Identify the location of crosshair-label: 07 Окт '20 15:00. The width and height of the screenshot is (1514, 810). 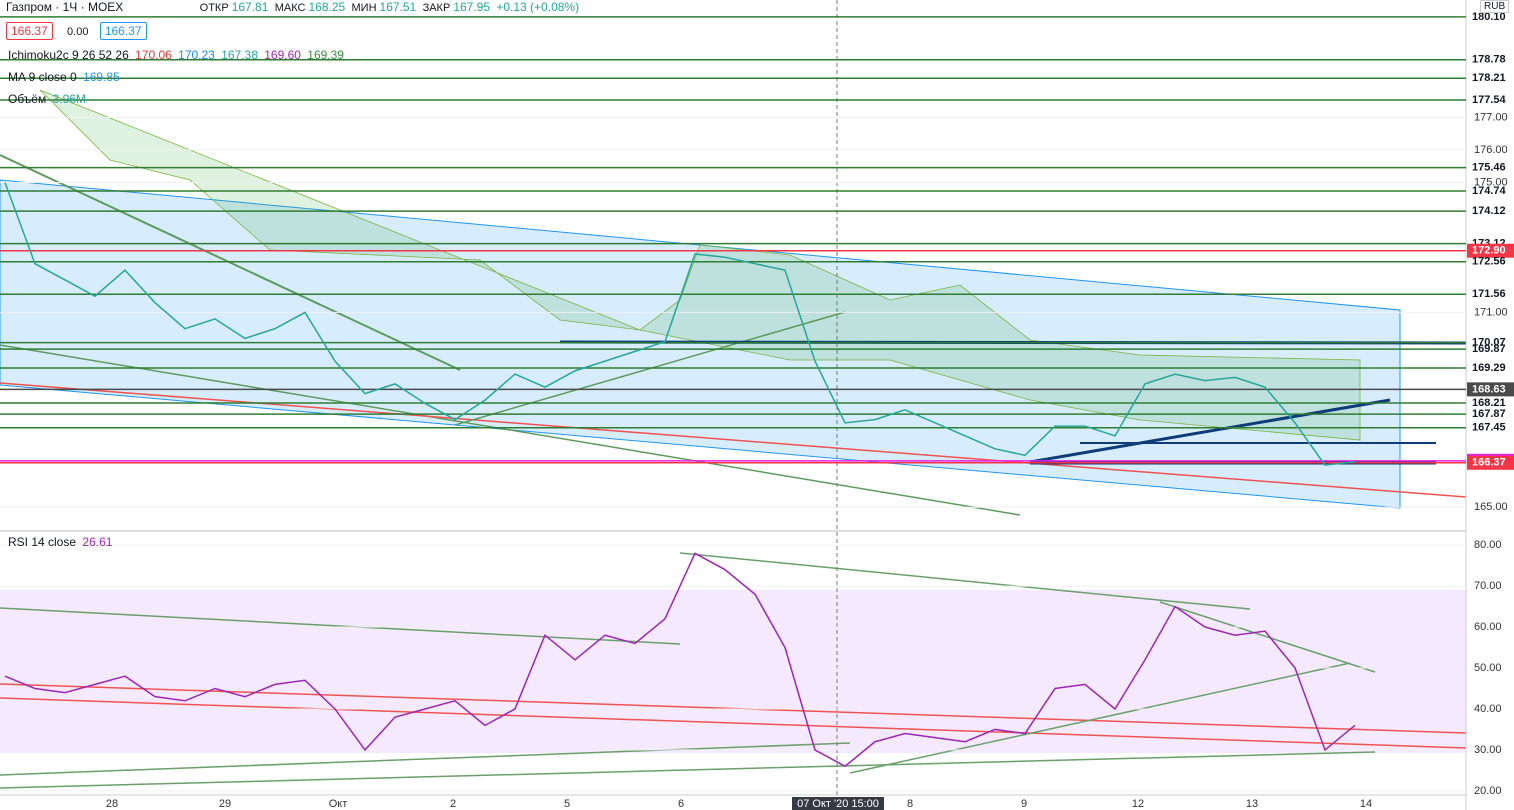
(838, 804).